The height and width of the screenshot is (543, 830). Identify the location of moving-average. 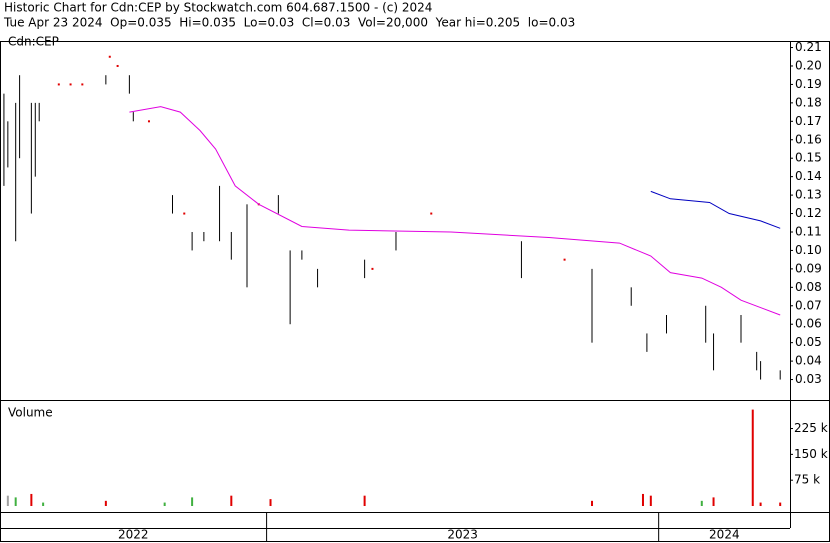
(715, 209).